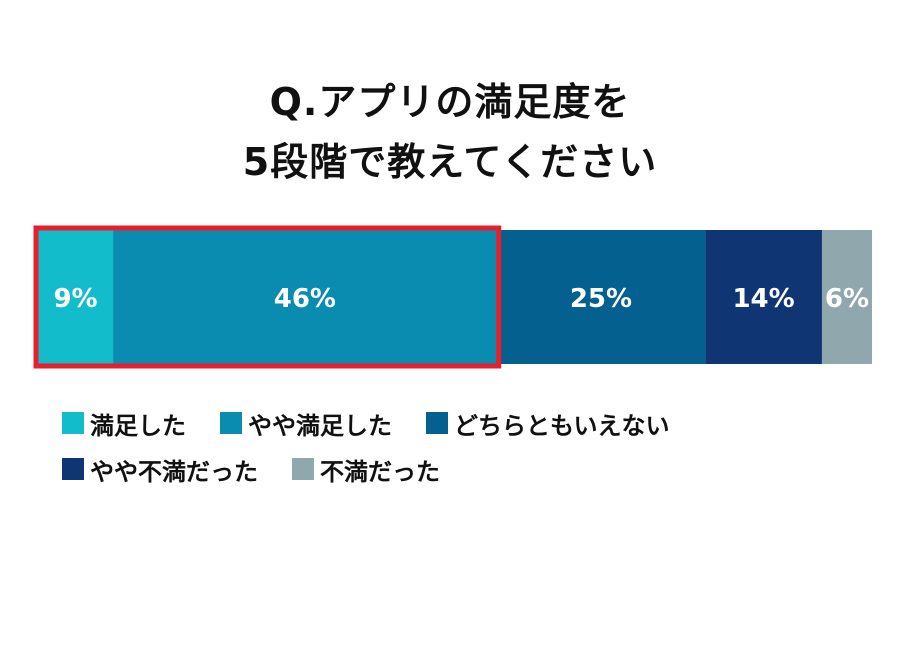 The width and height of the screenshot is (900, 650). I want to click on bar-label-3: 14%, so click(763, 299).